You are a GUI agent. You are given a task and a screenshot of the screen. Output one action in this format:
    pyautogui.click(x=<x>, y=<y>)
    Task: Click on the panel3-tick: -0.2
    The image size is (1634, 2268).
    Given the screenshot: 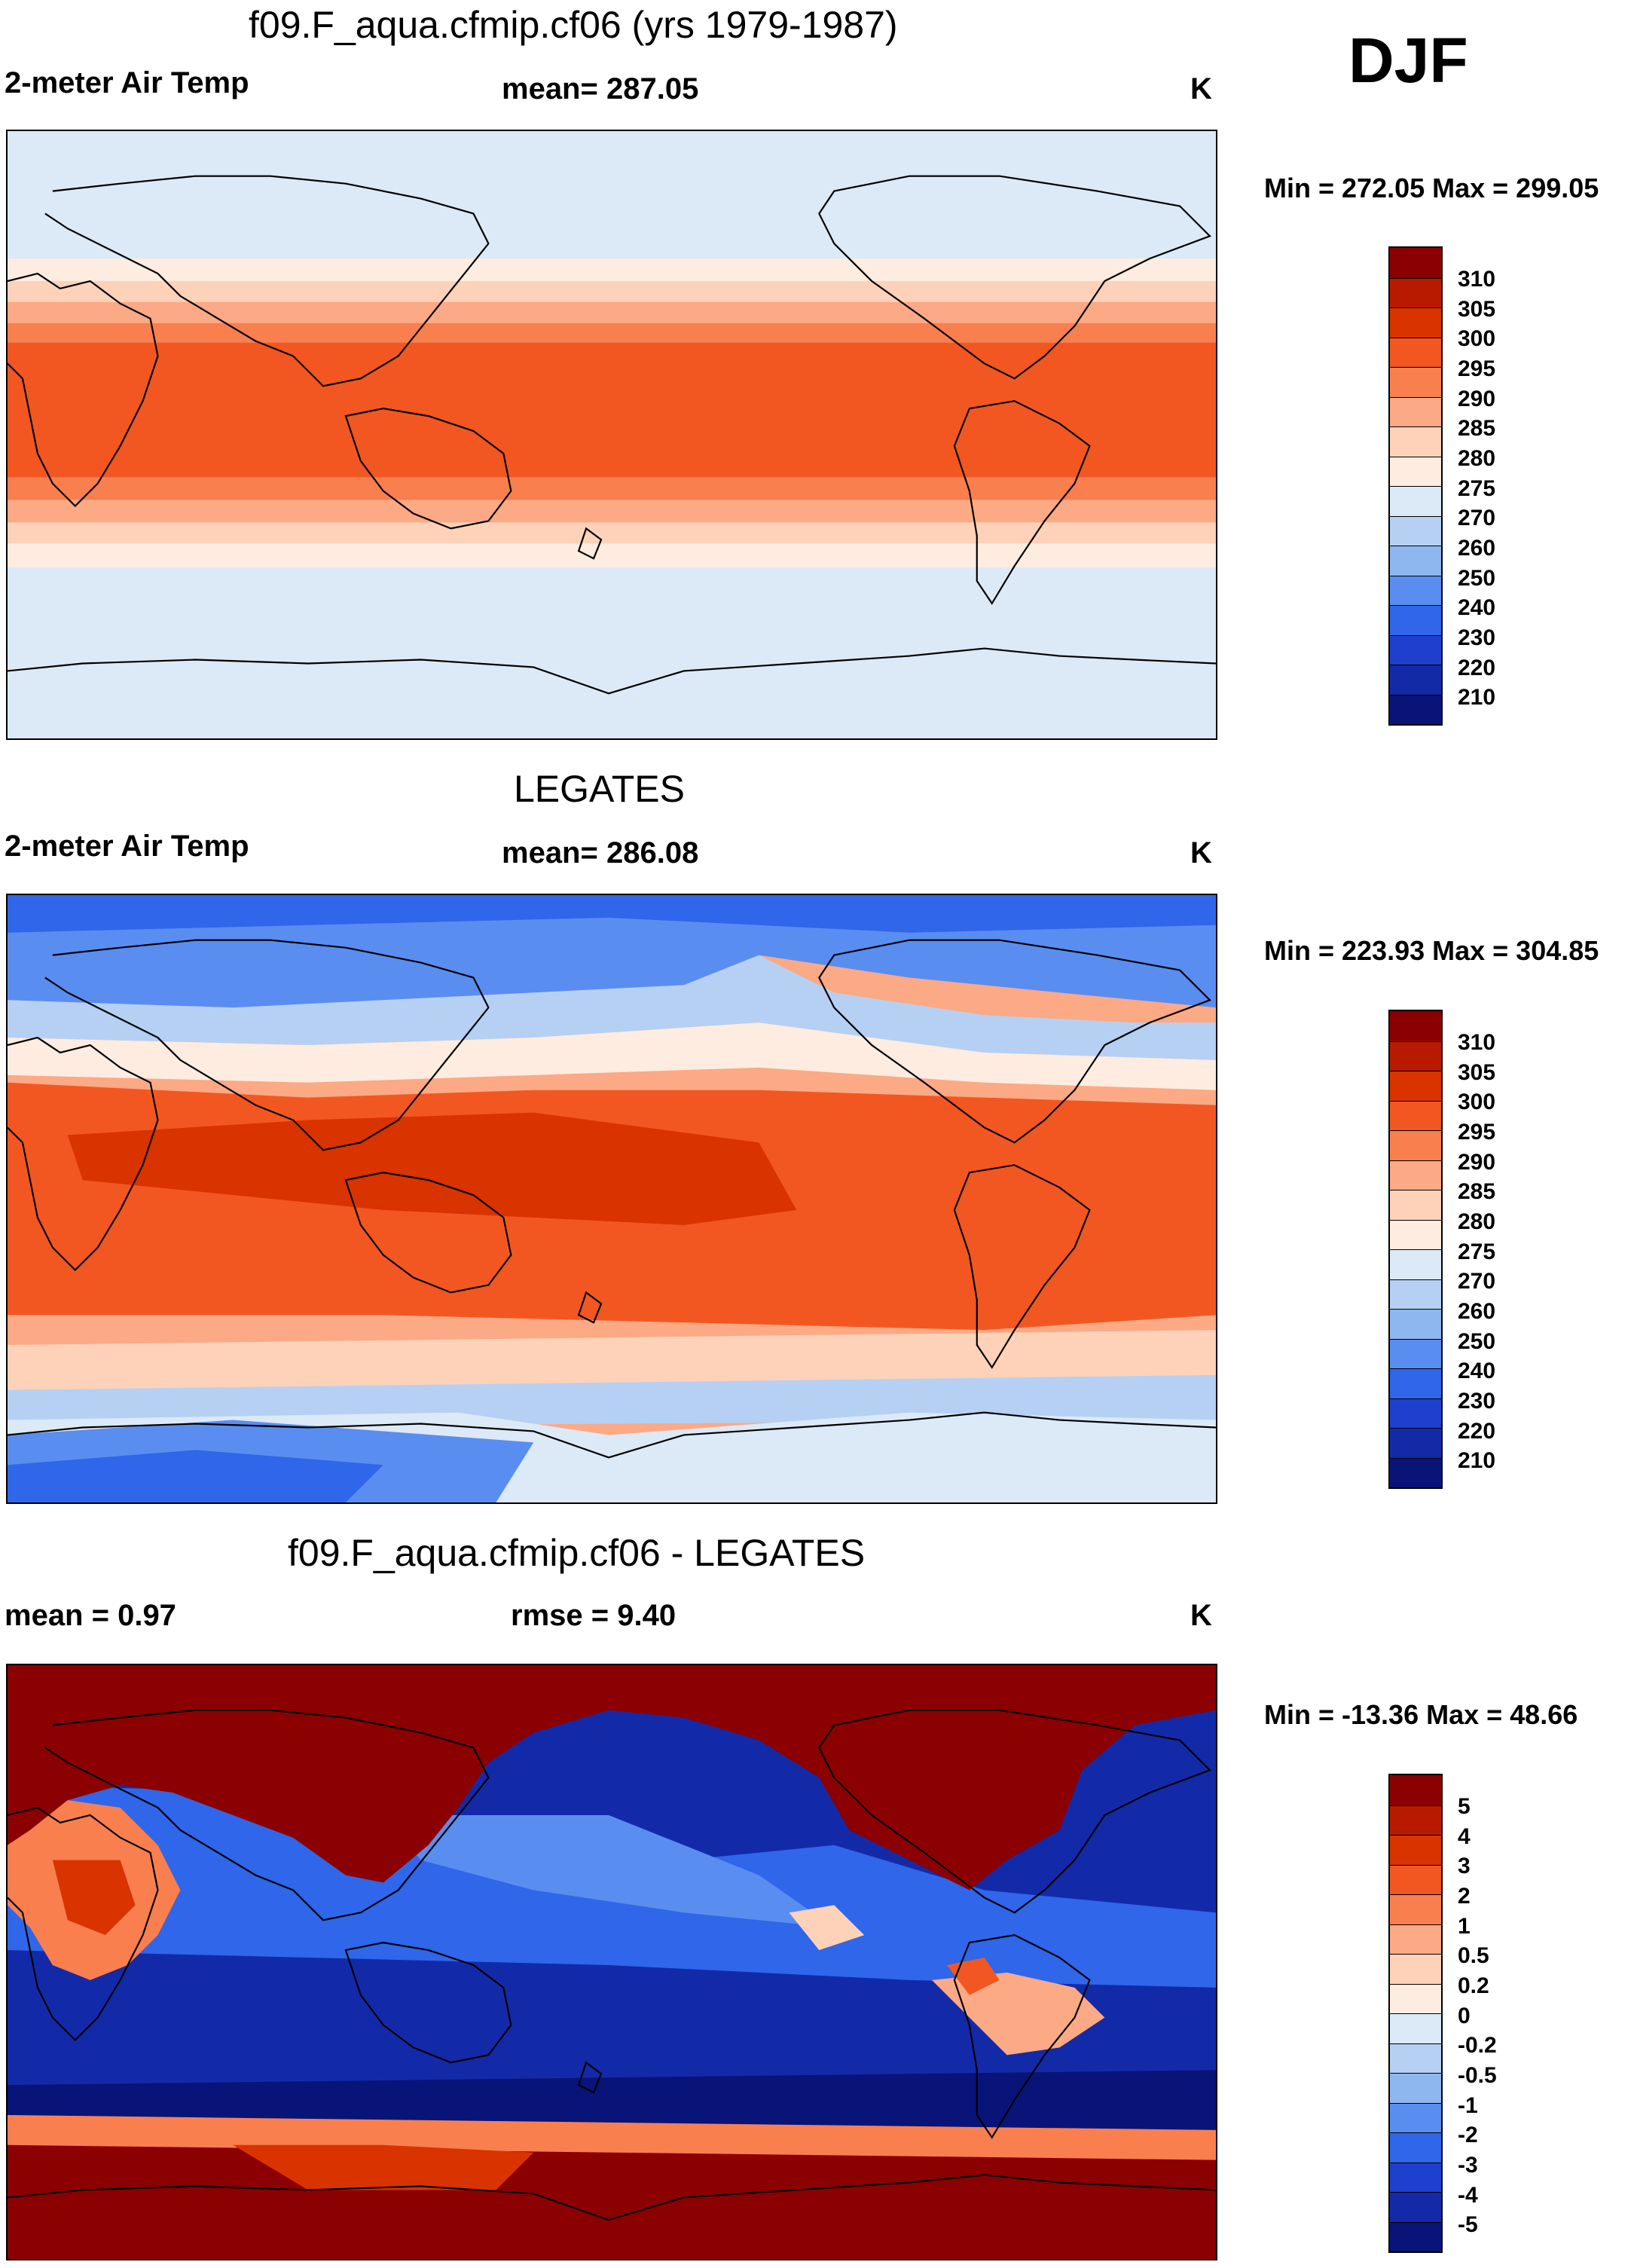 What is the action you would take?
    pyautogui.click(x=1477, y=2045)
    